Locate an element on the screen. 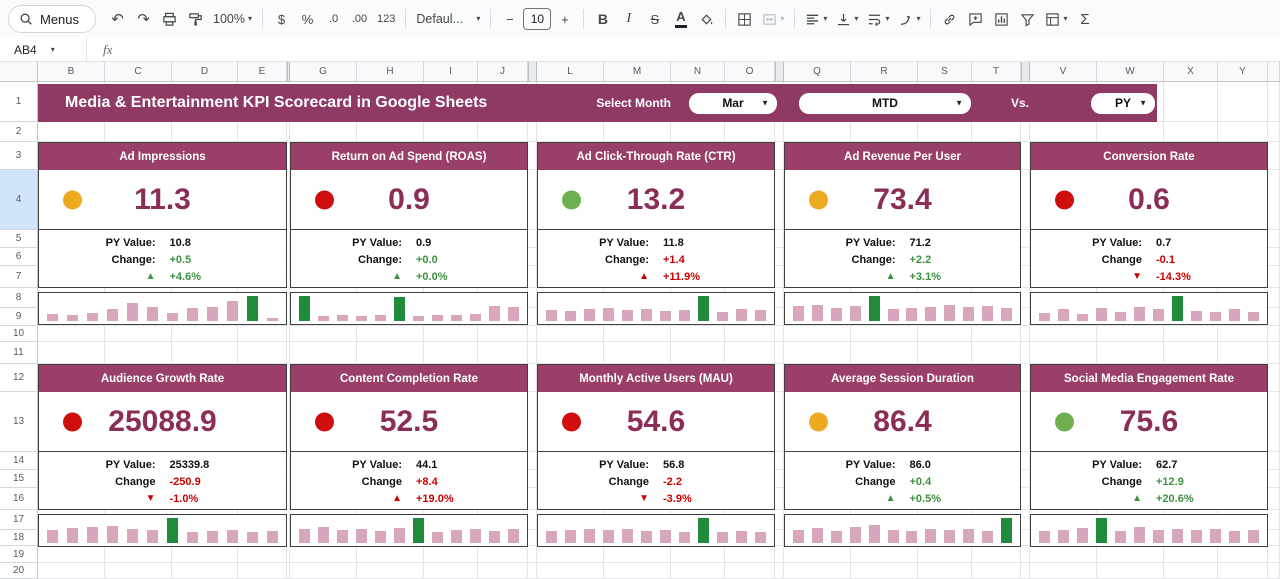  text-rotation-button: ▾ is located at coordinates (909, 19).